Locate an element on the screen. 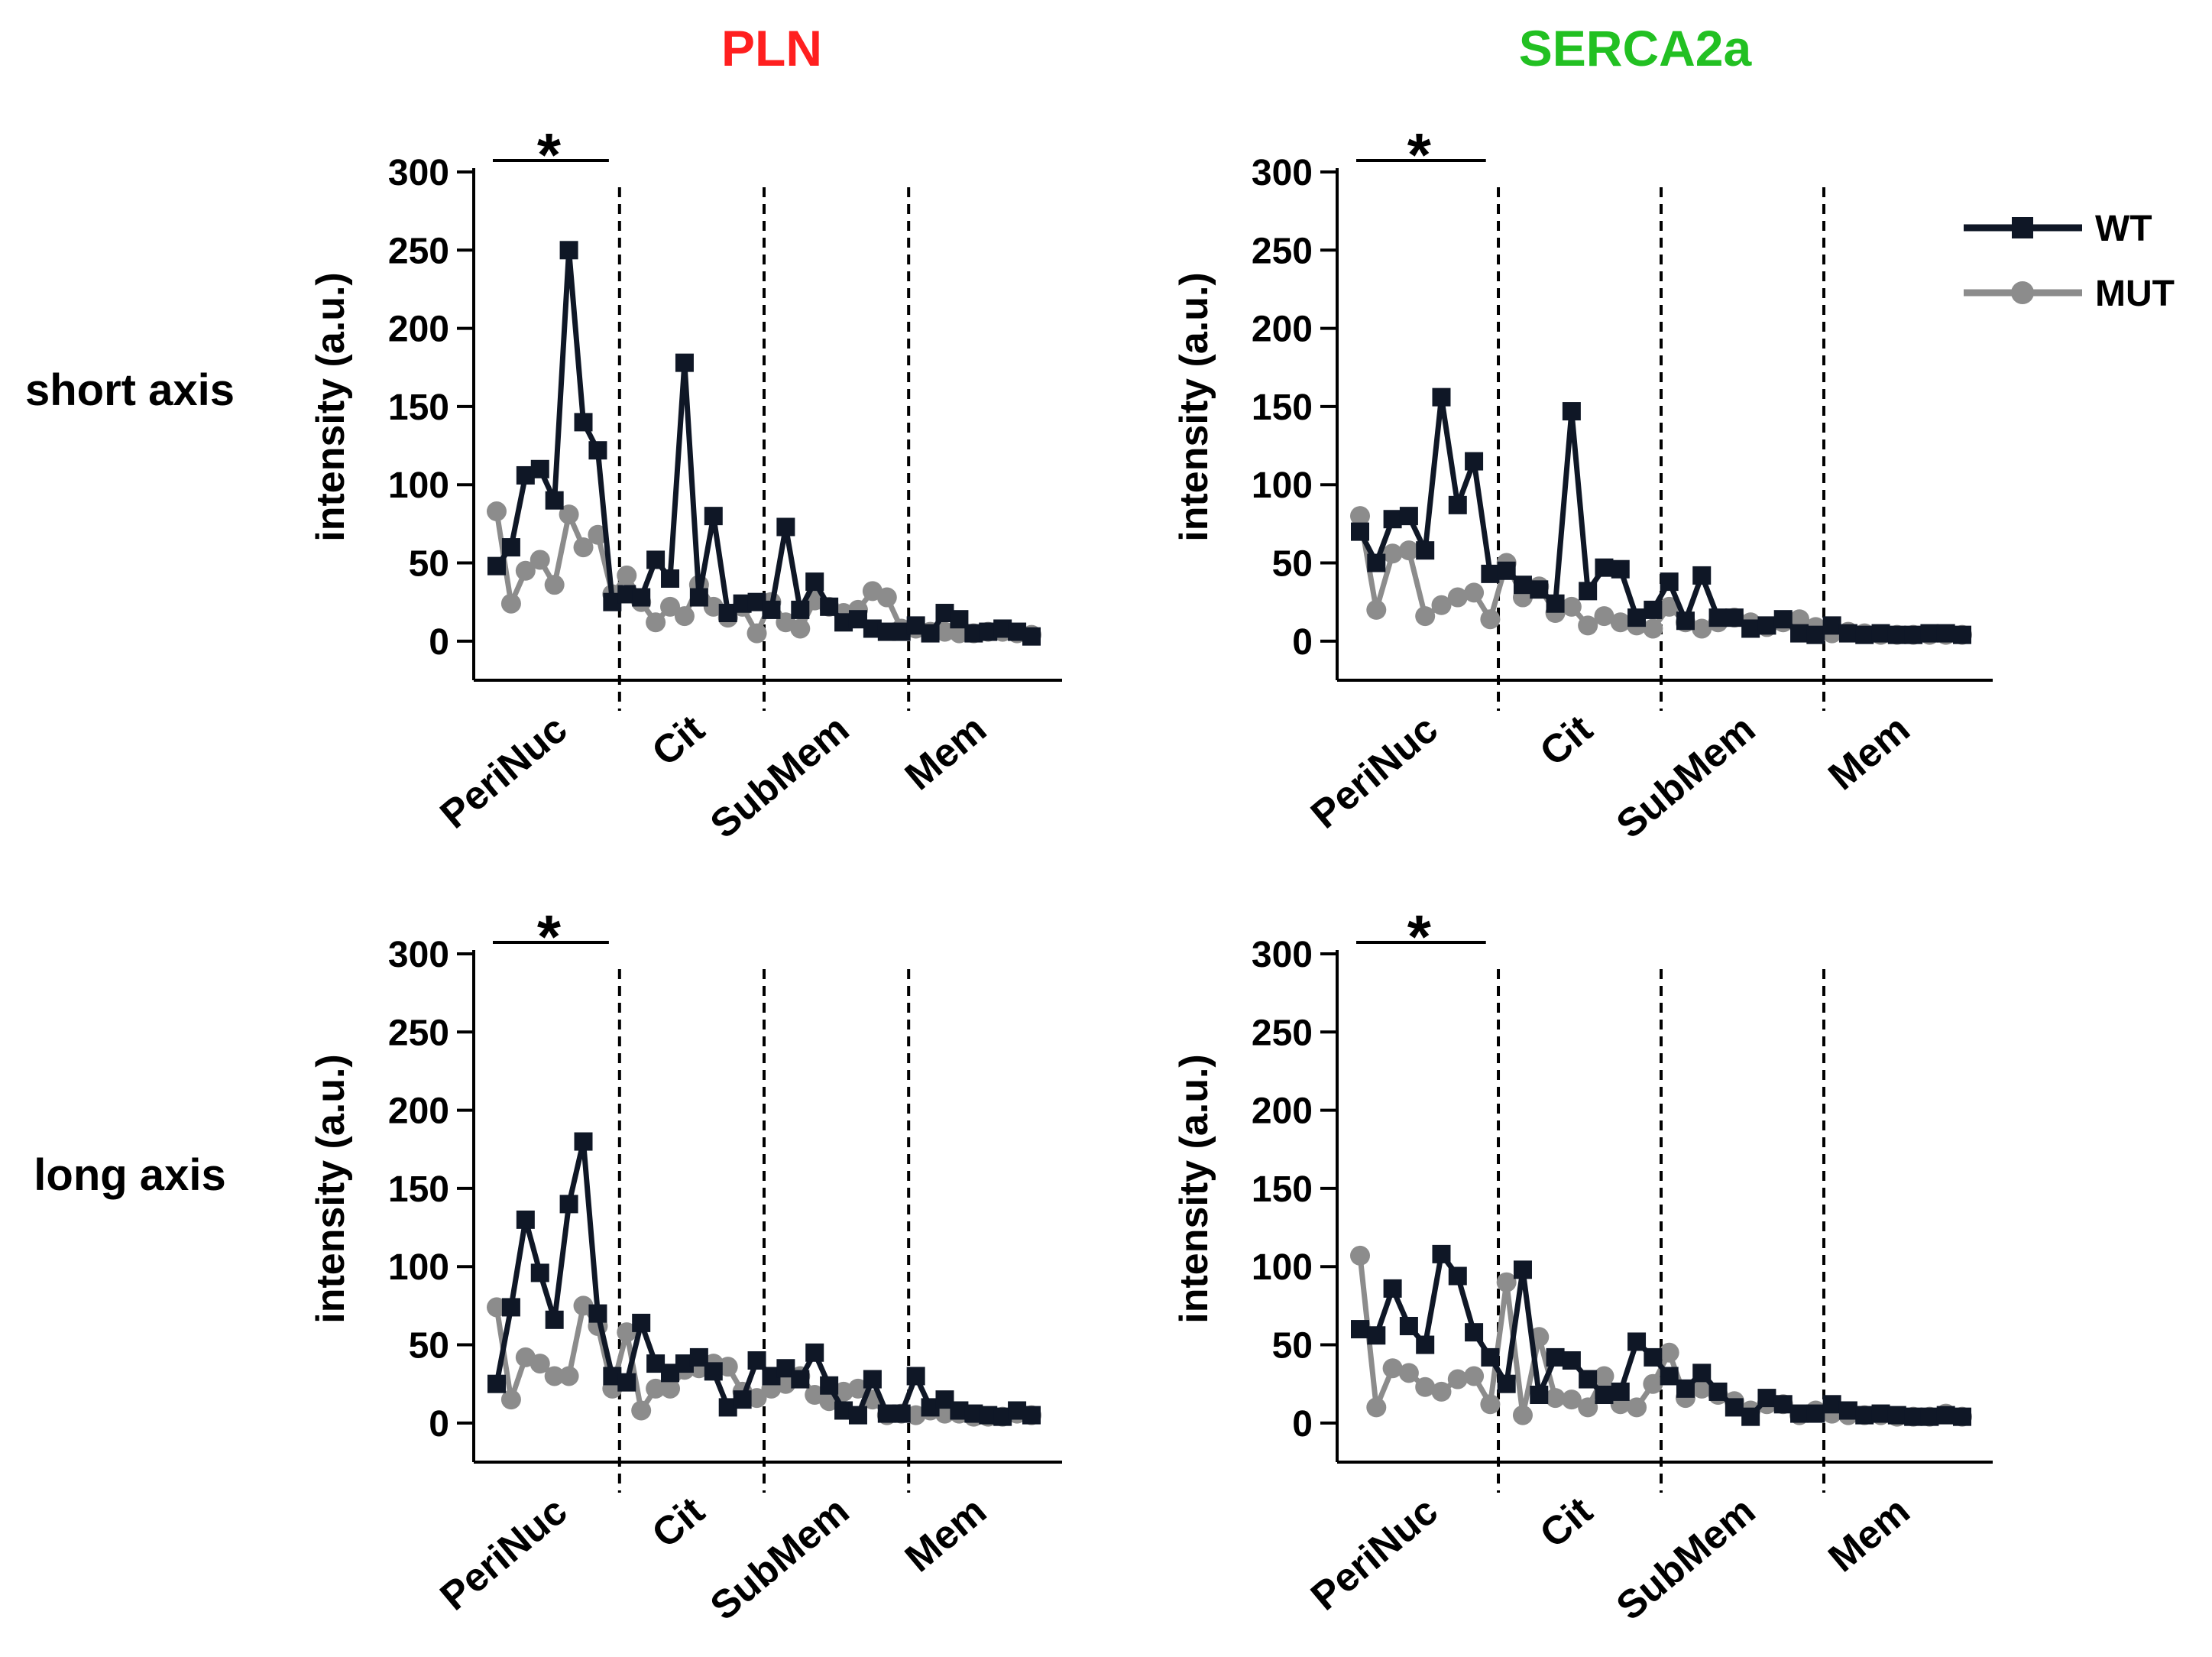 This screenshot has height=1657, width=2212. legend-marker-mut is located at coordinates (2022, 292).